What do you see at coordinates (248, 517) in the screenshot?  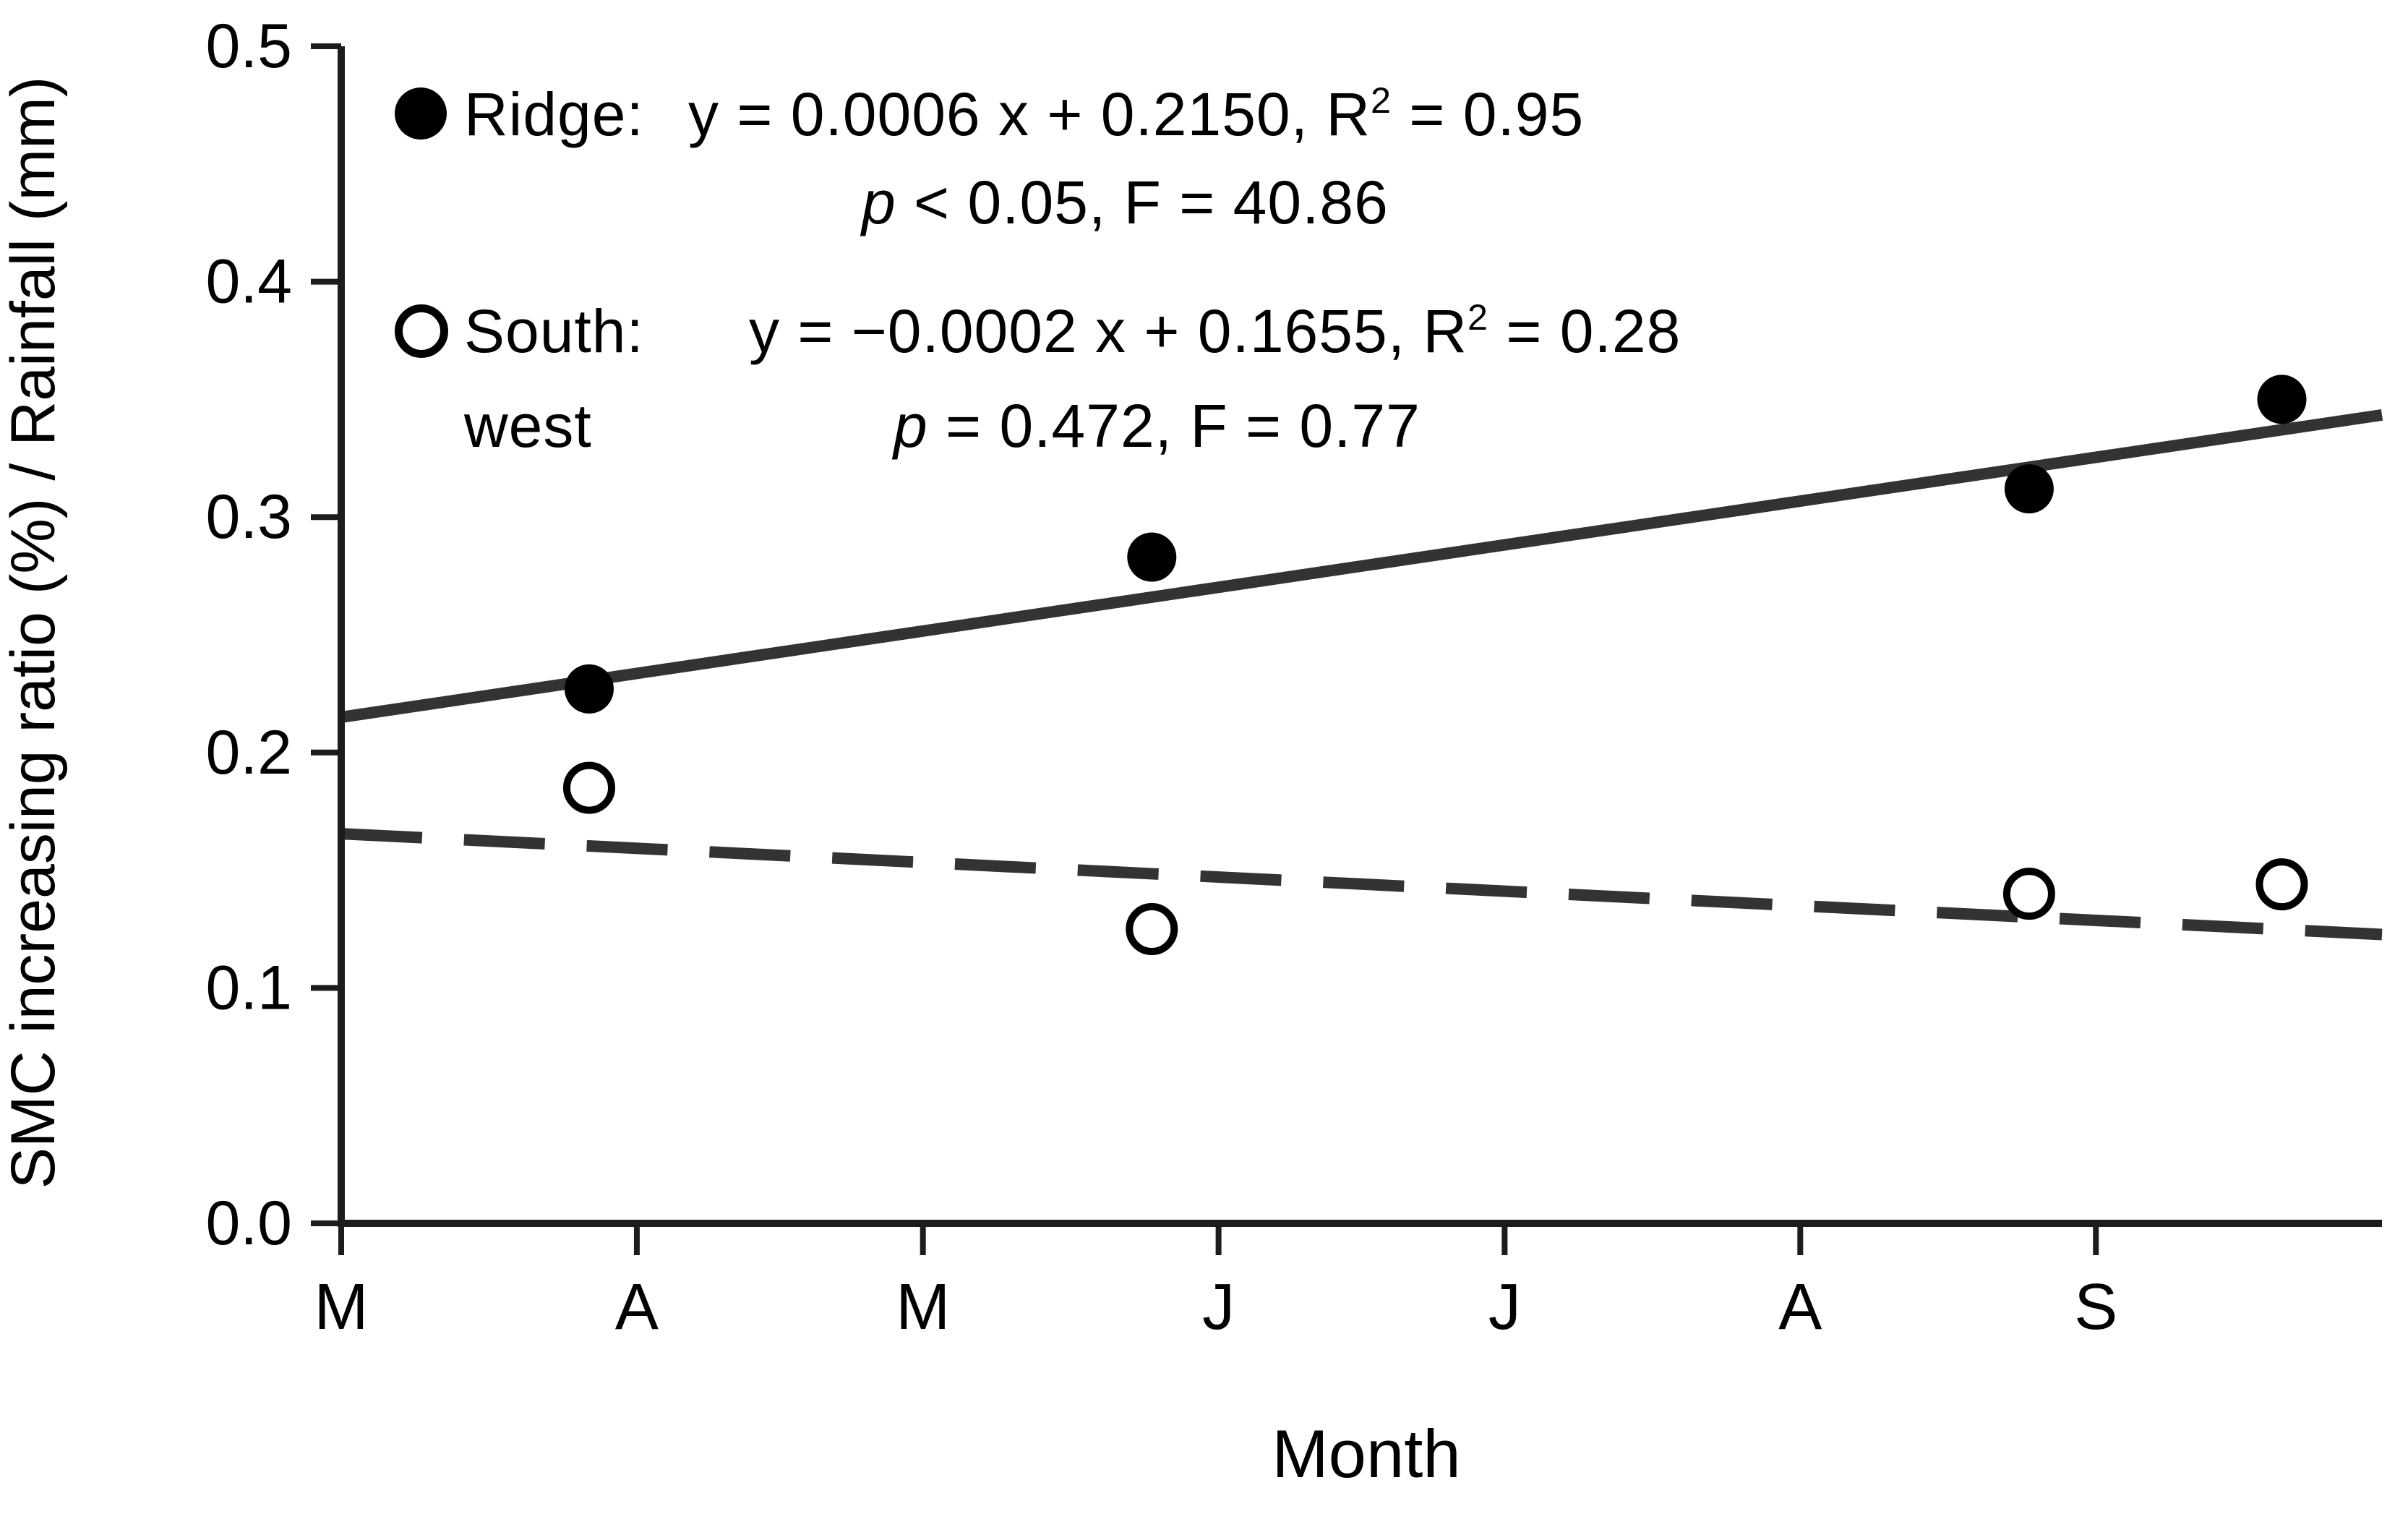 I see `y-tick-label: 0.3` at bounding box center [248, 517].